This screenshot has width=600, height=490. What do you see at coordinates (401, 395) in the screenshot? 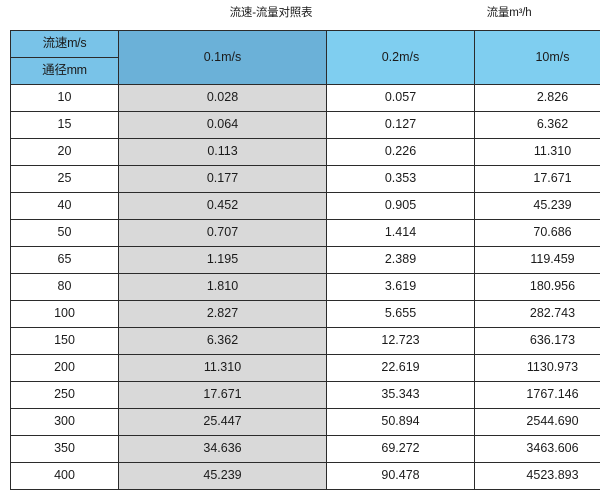
I see `cell-flow-0.2ms: 35.343` at bounding box center [401, 395].